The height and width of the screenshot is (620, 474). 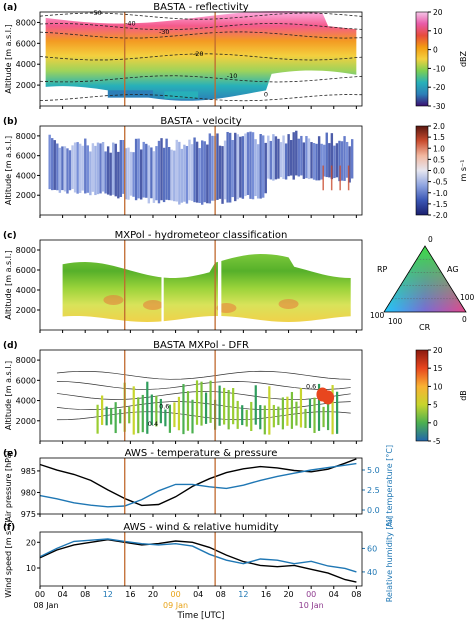 What do you see at coordinates (10, 122) in the screenshot?
I see `panel-label: (b)` at bounding box center [10, 122].